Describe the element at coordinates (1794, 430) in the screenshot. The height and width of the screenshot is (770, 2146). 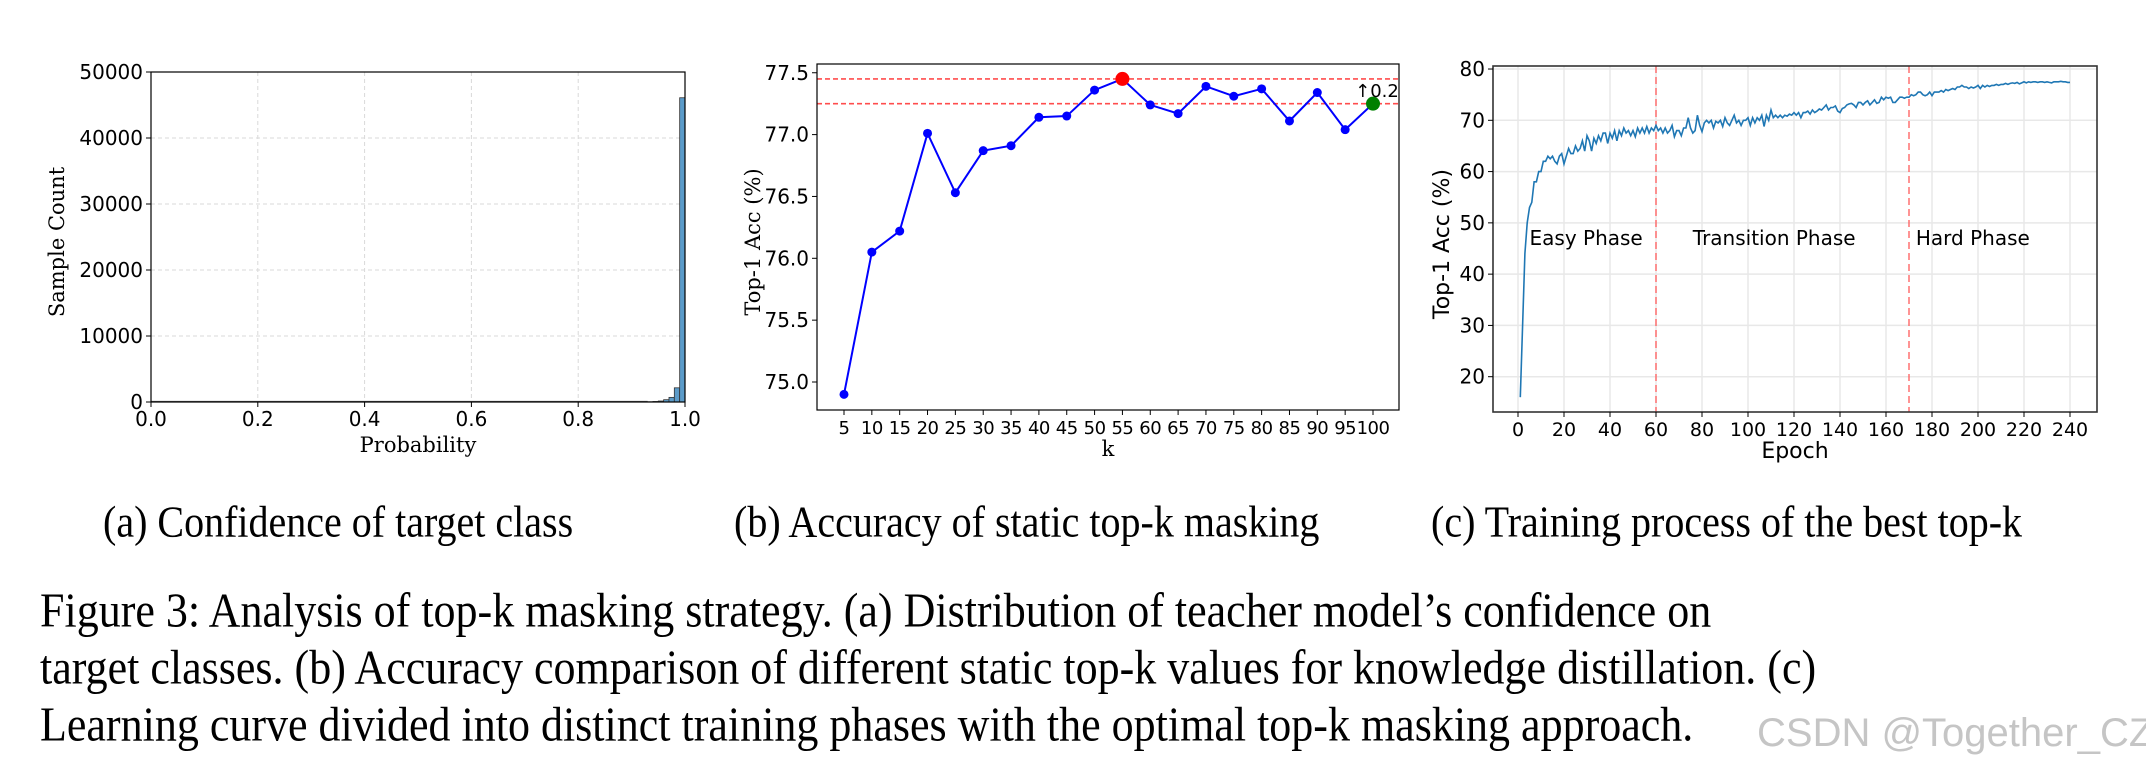
I see `x-tick-label: 120` at that location.